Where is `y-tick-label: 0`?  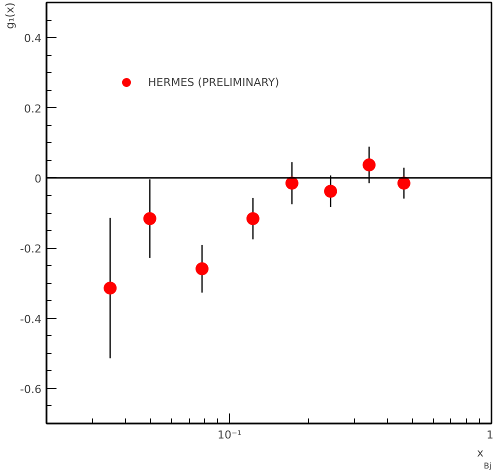 y-tick-label: 0 is located at coordinates (38, 179).